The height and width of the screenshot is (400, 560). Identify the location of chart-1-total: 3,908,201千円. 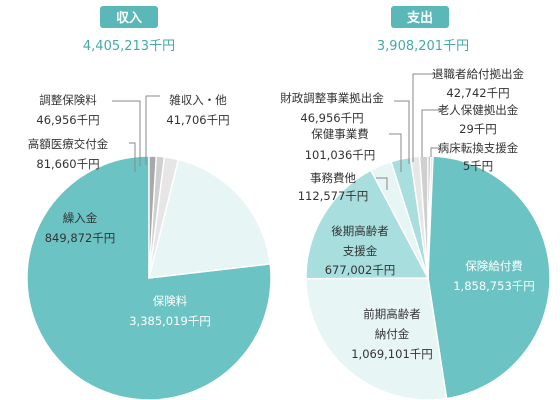
(423, 46).